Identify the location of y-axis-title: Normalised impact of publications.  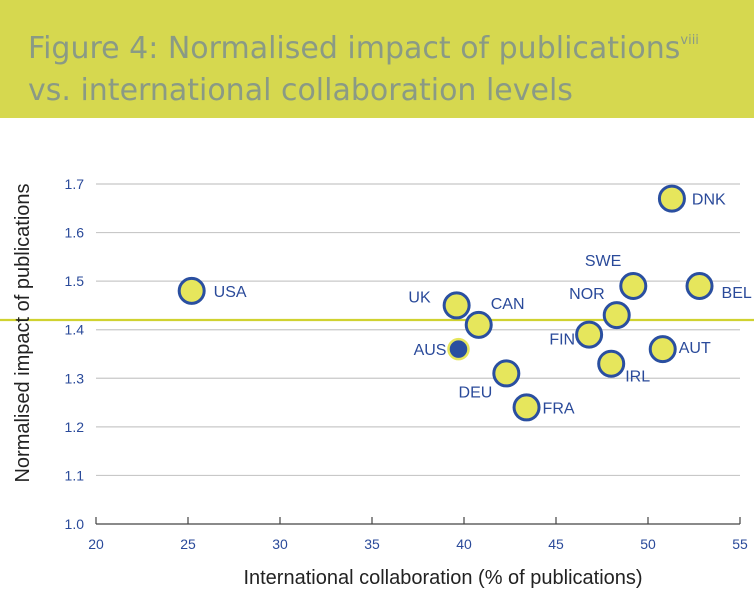
(23, 332).